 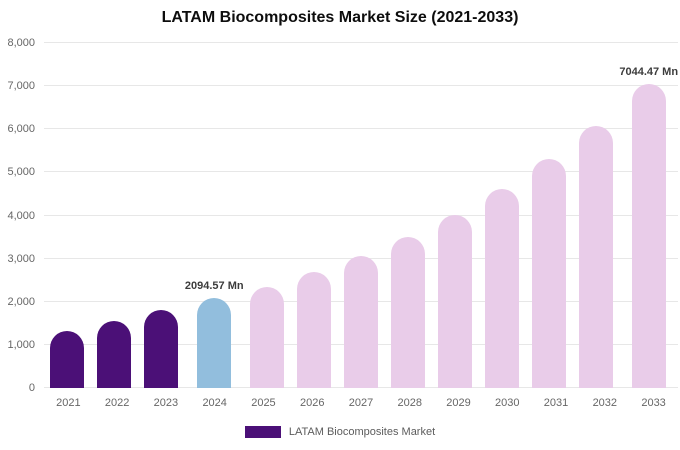 I want to click on x-axis-tick-label: 2031, so click(x=556, y=403).